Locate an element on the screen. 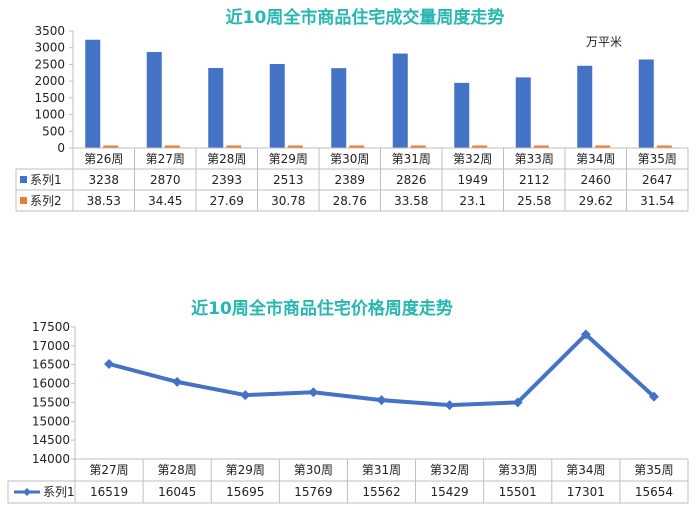 This screenshot has width=700, height=509. volume-legend-swatch is located at coordinates (23, 179).